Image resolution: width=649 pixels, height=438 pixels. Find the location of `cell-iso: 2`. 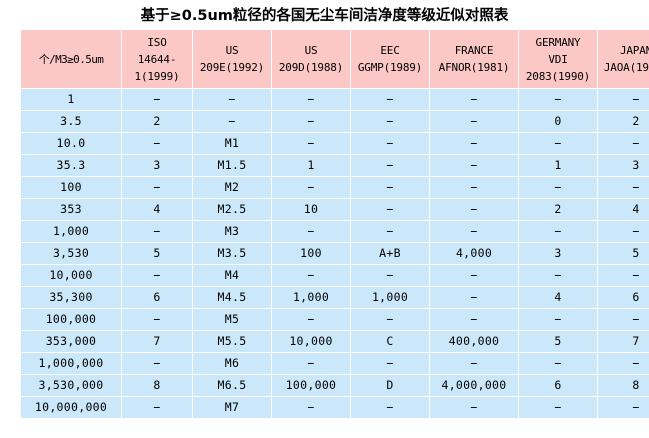

cell-iso: 2 is located at coordinates (157, 121).